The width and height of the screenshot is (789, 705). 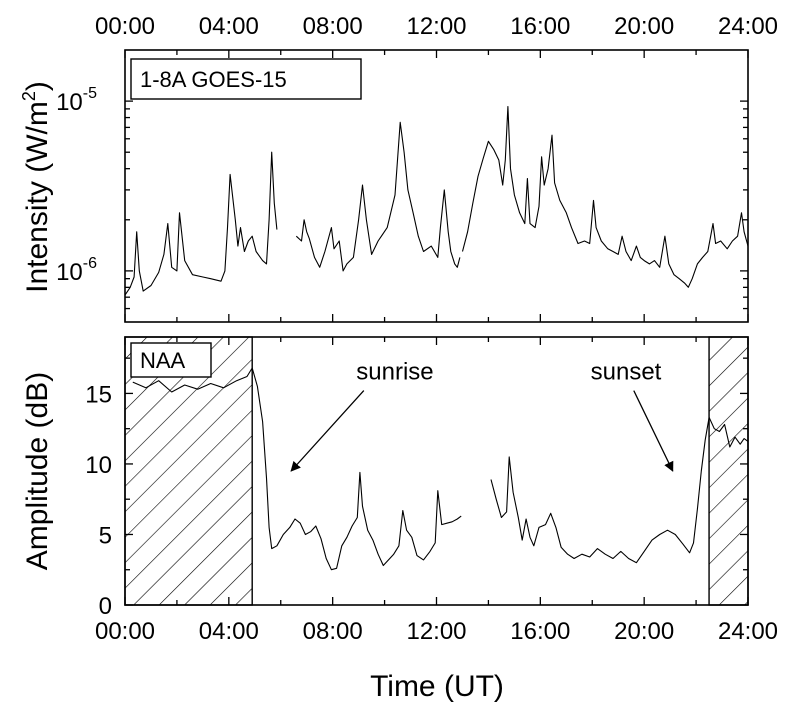 I want to click on top-x-tick-labels: 00:00 04:00 08:00 12:00 16:00 20:00 24:00, so click(x=436, y=26).